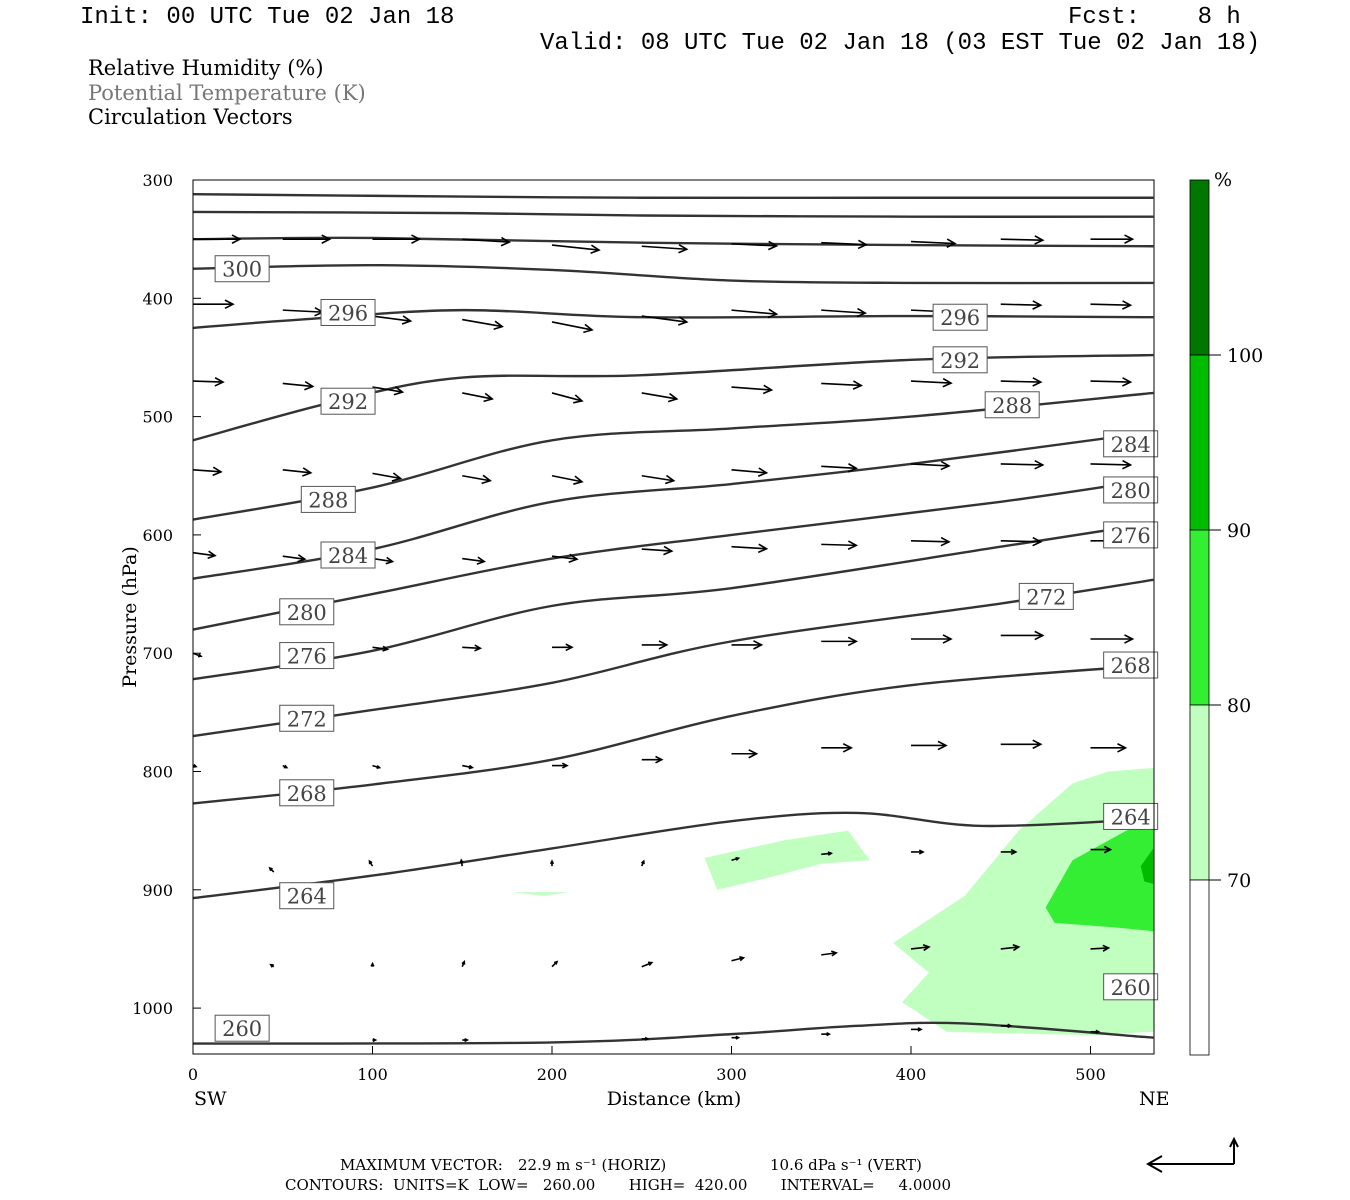  What do you see at coordinates (157, 298) in the screenshot?
I see `y-tick-label: 400` at bounding box center [157, 298].